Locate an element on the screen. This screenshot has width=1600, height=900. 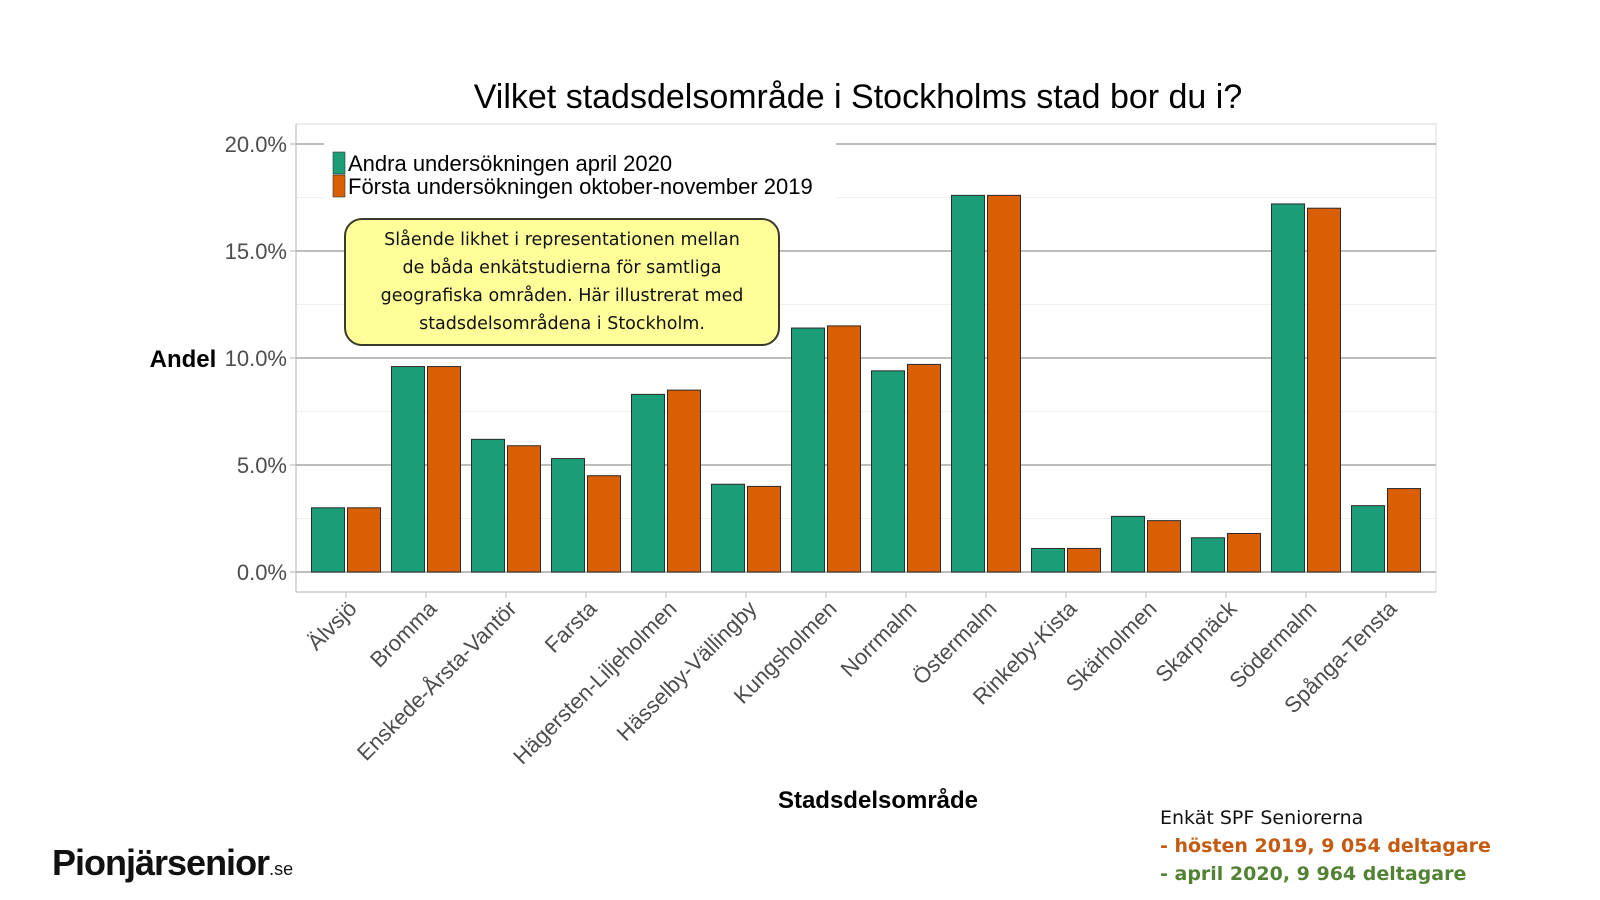
callout-line: de båda enkätstudierna för samtliga is located at coordinates (562, 268).